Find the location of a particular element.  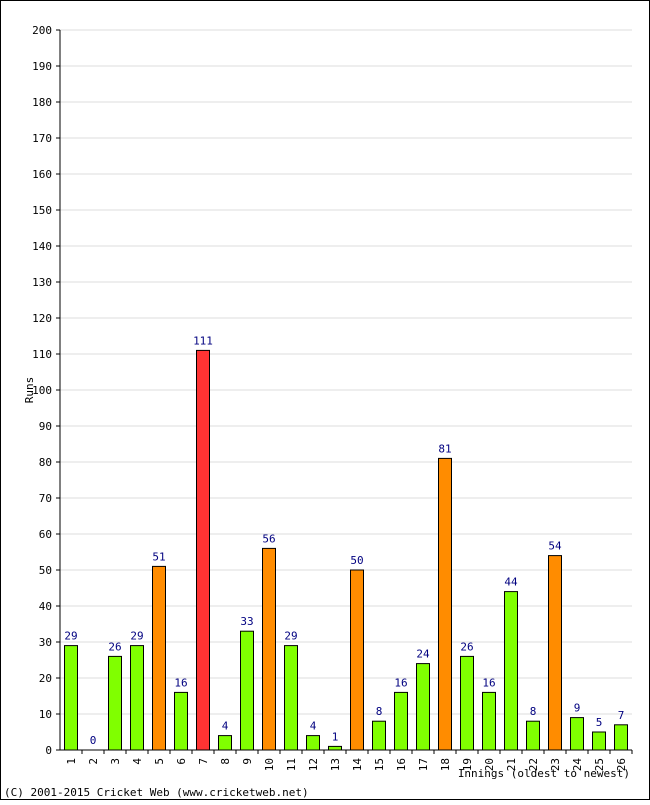

x-tick-label: 5 is located at coordinates (159, 761).